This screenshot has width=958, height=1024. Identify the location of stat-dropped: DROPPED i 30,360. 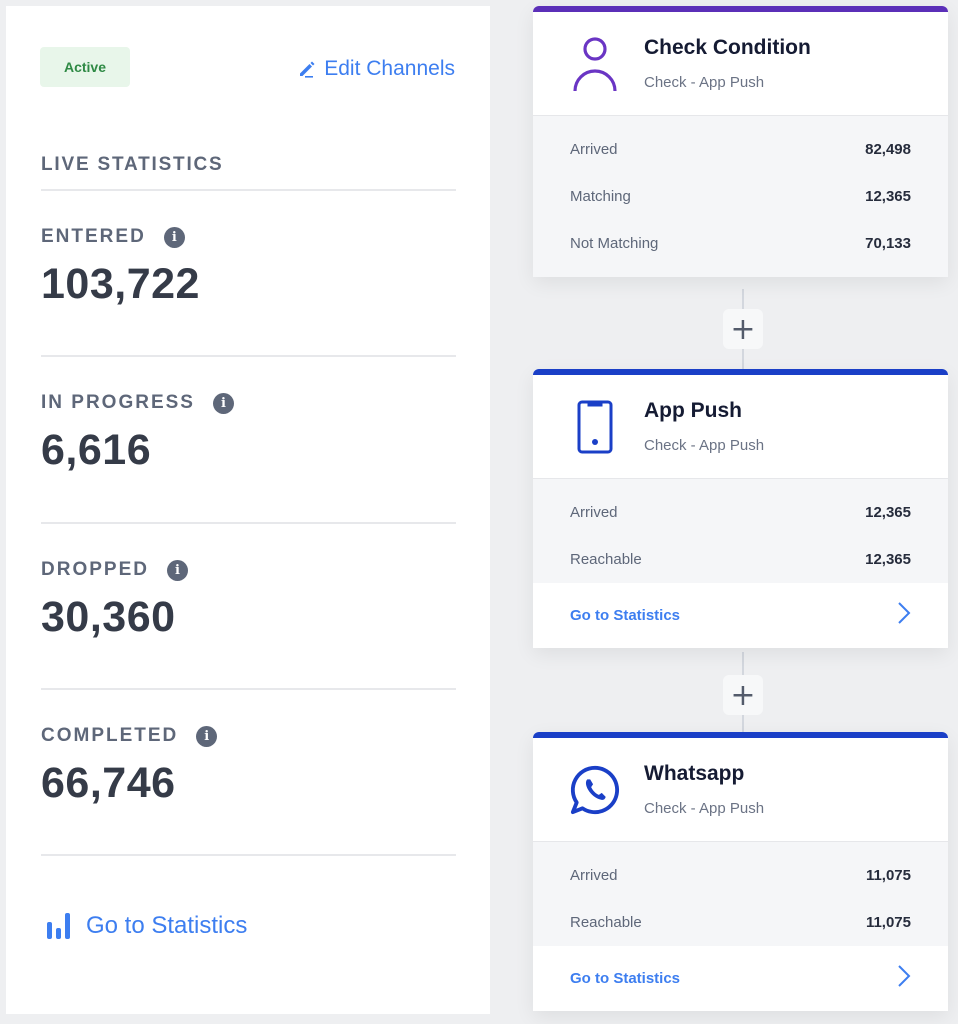
(114, 600).